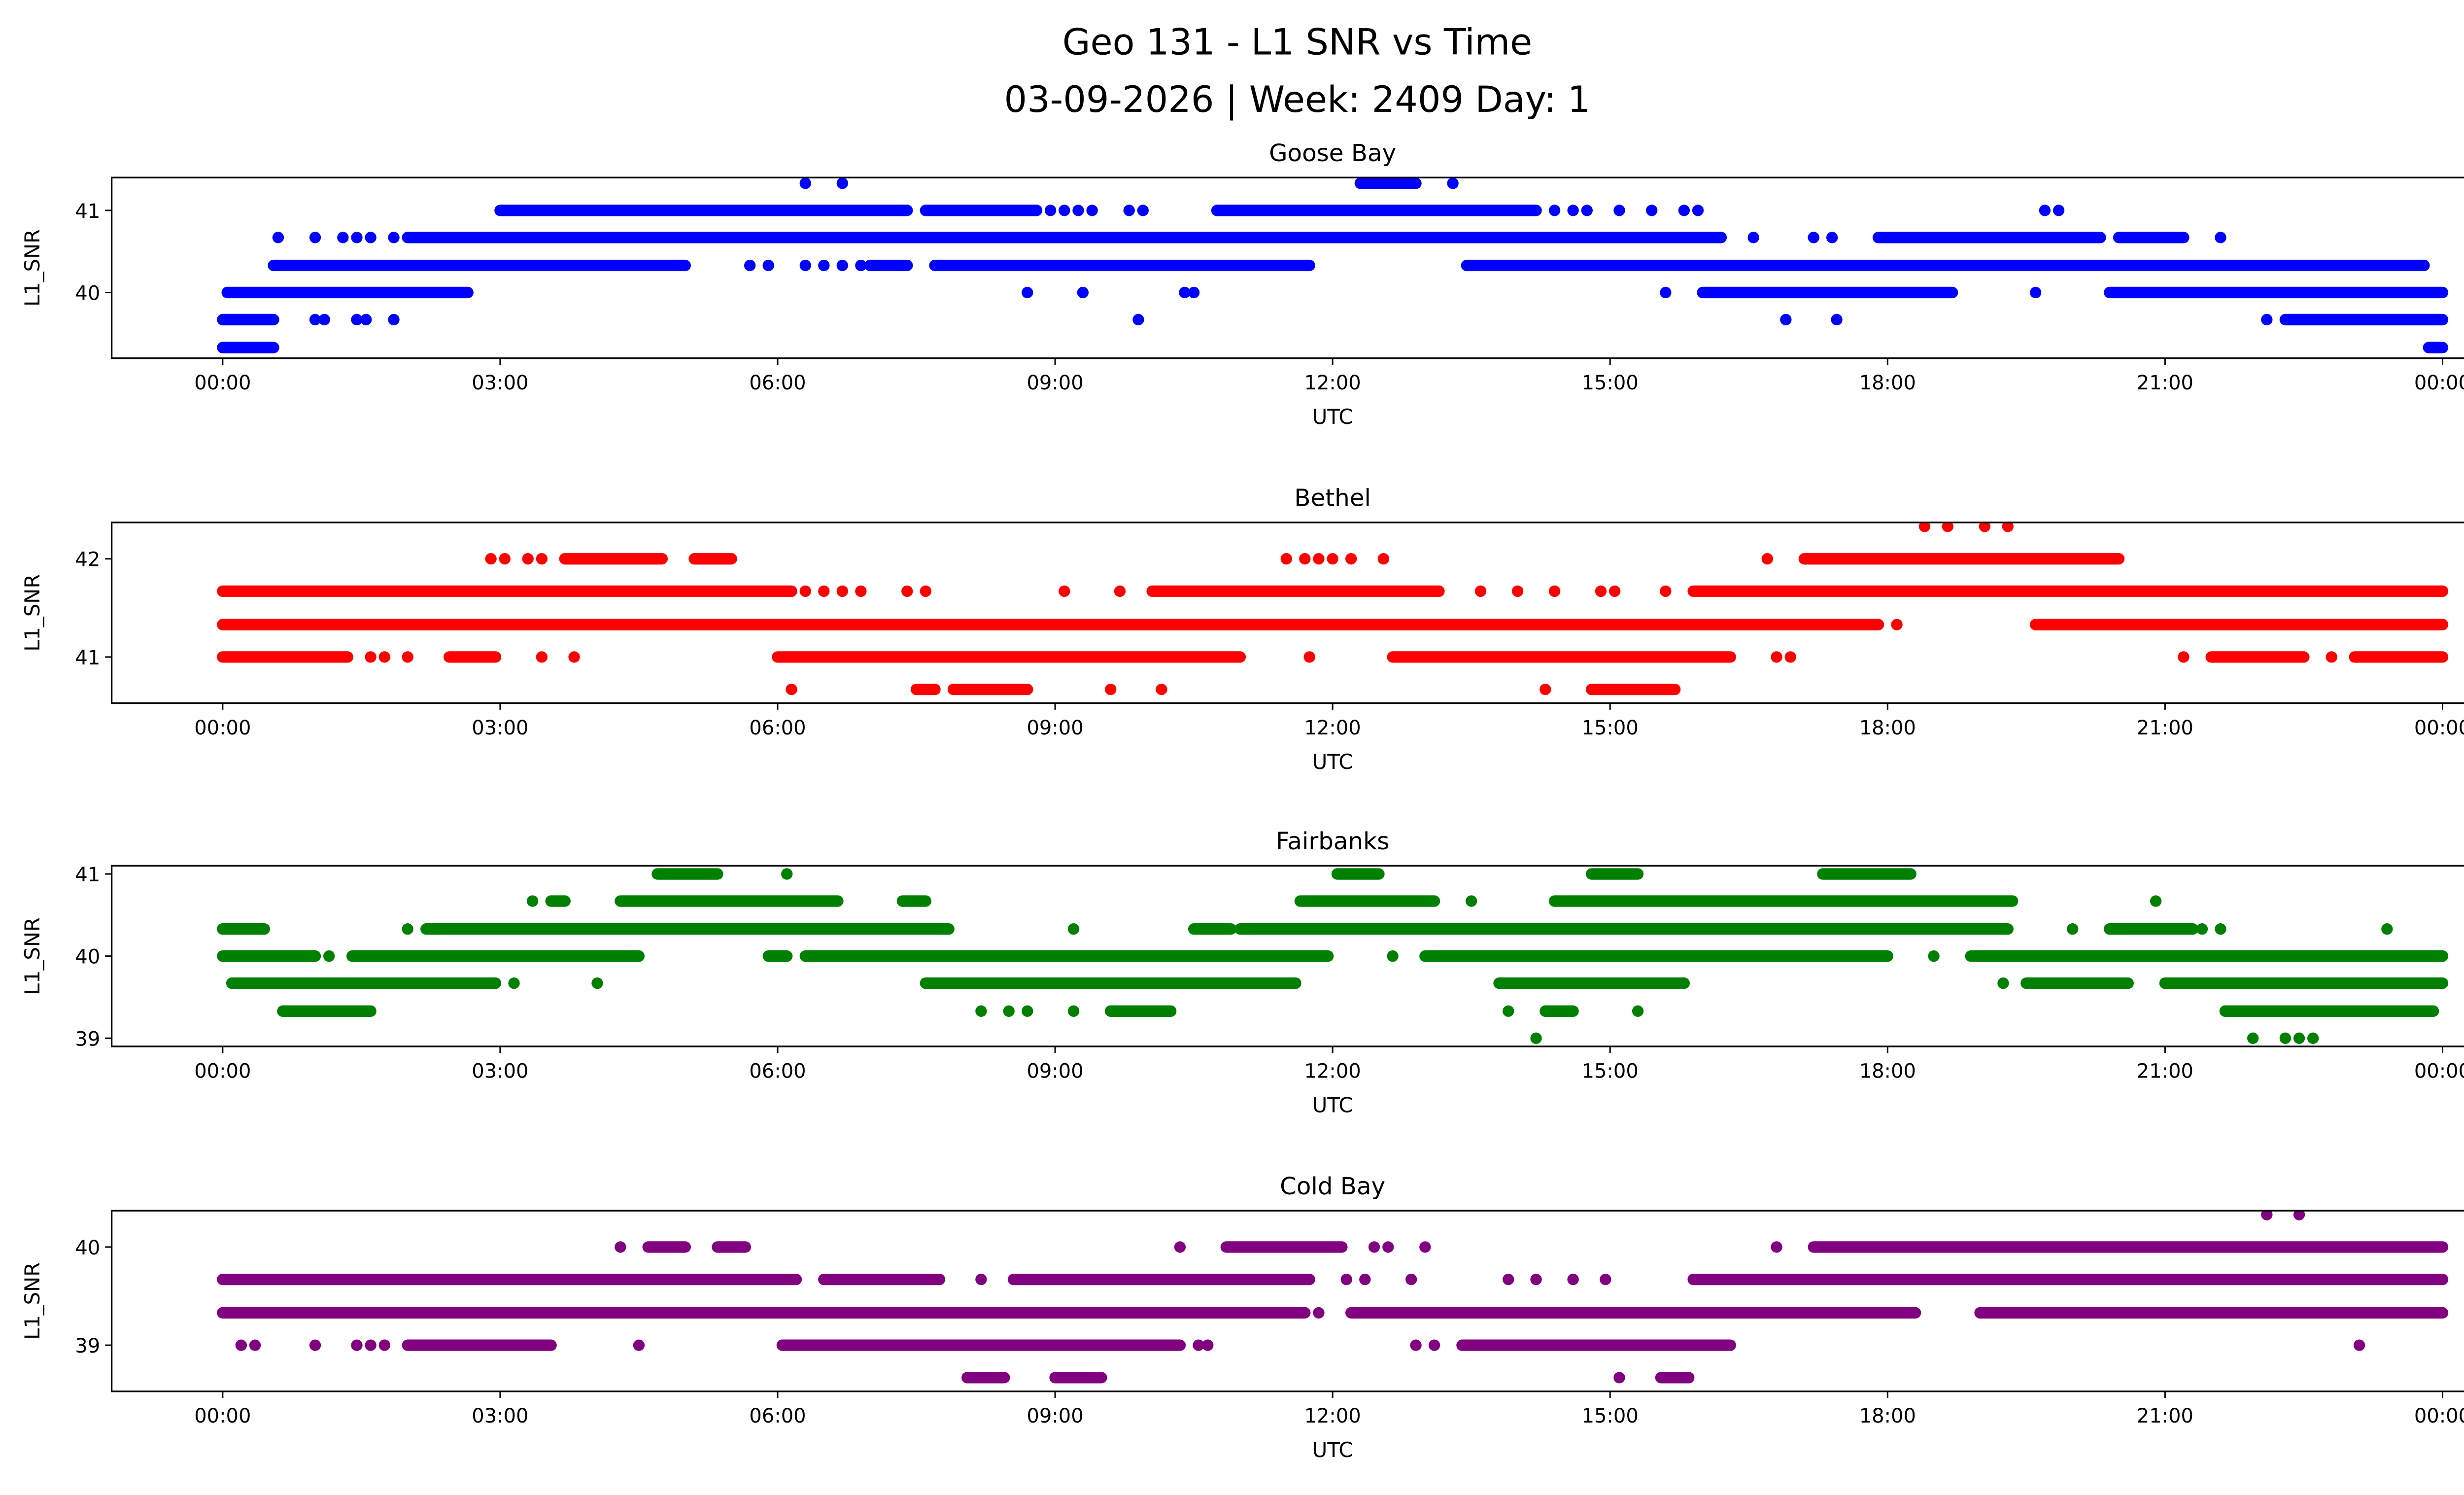 The image size is (2464, 1495). I want to click on x-axis-label: UTC, so click(1332, 1105).